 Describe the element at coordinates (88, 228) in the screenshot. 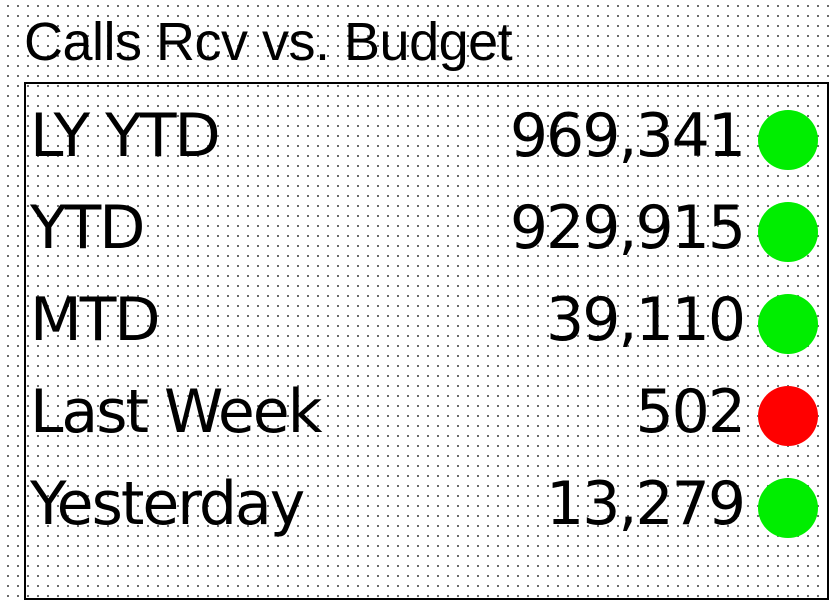

I see `kpi-label: YTD` at that location.